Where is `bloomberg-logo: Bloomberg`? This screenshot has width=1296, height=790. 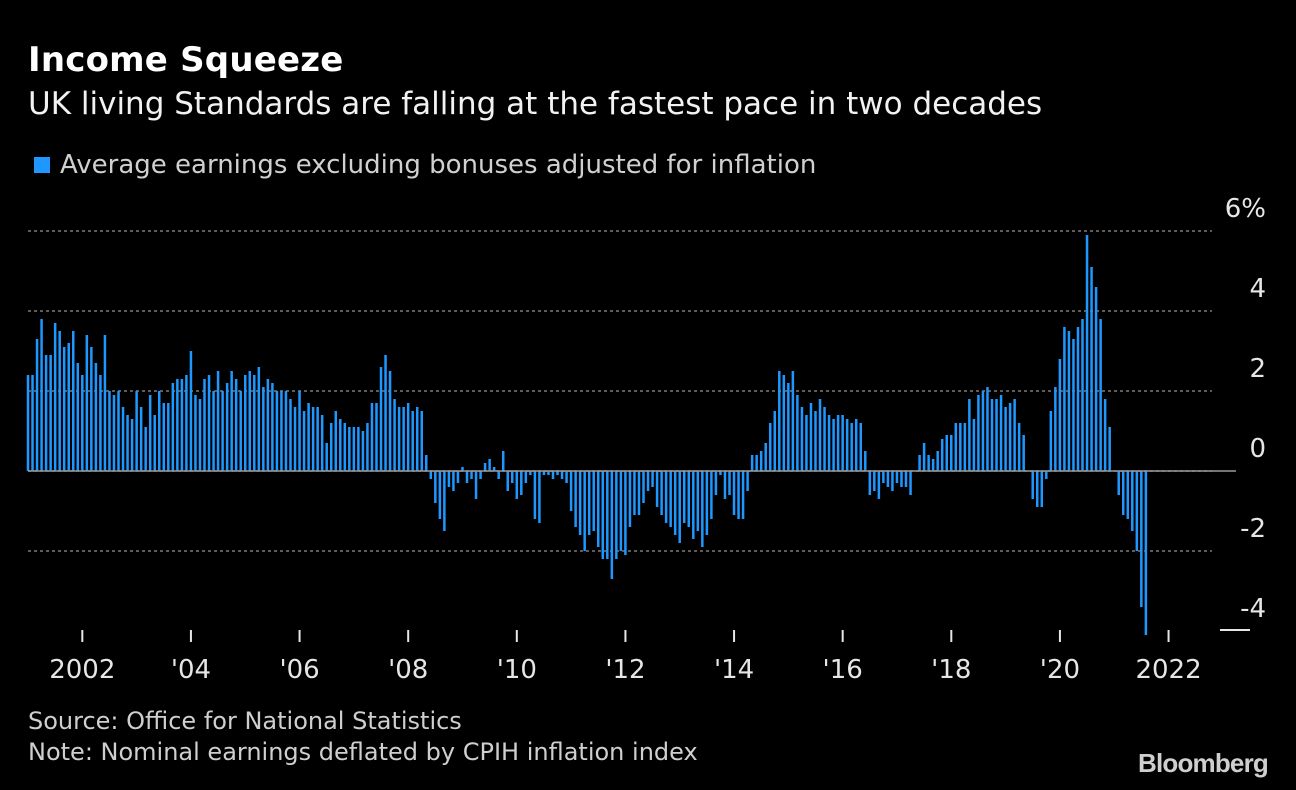 bloomberg-logo: Bloomberg is located at coordinates (1203, 763).